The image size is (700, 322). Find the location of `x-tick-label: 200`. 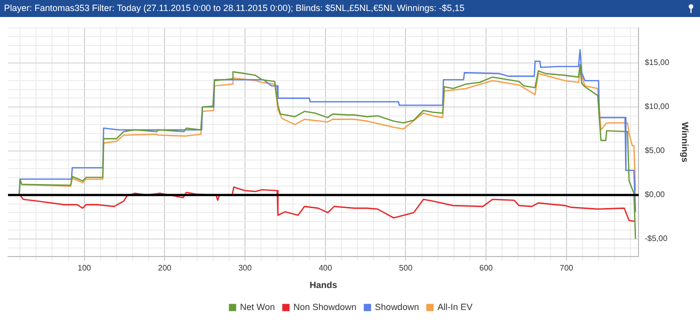

x-tick-label: 200 is located at coordinates (165, 268).